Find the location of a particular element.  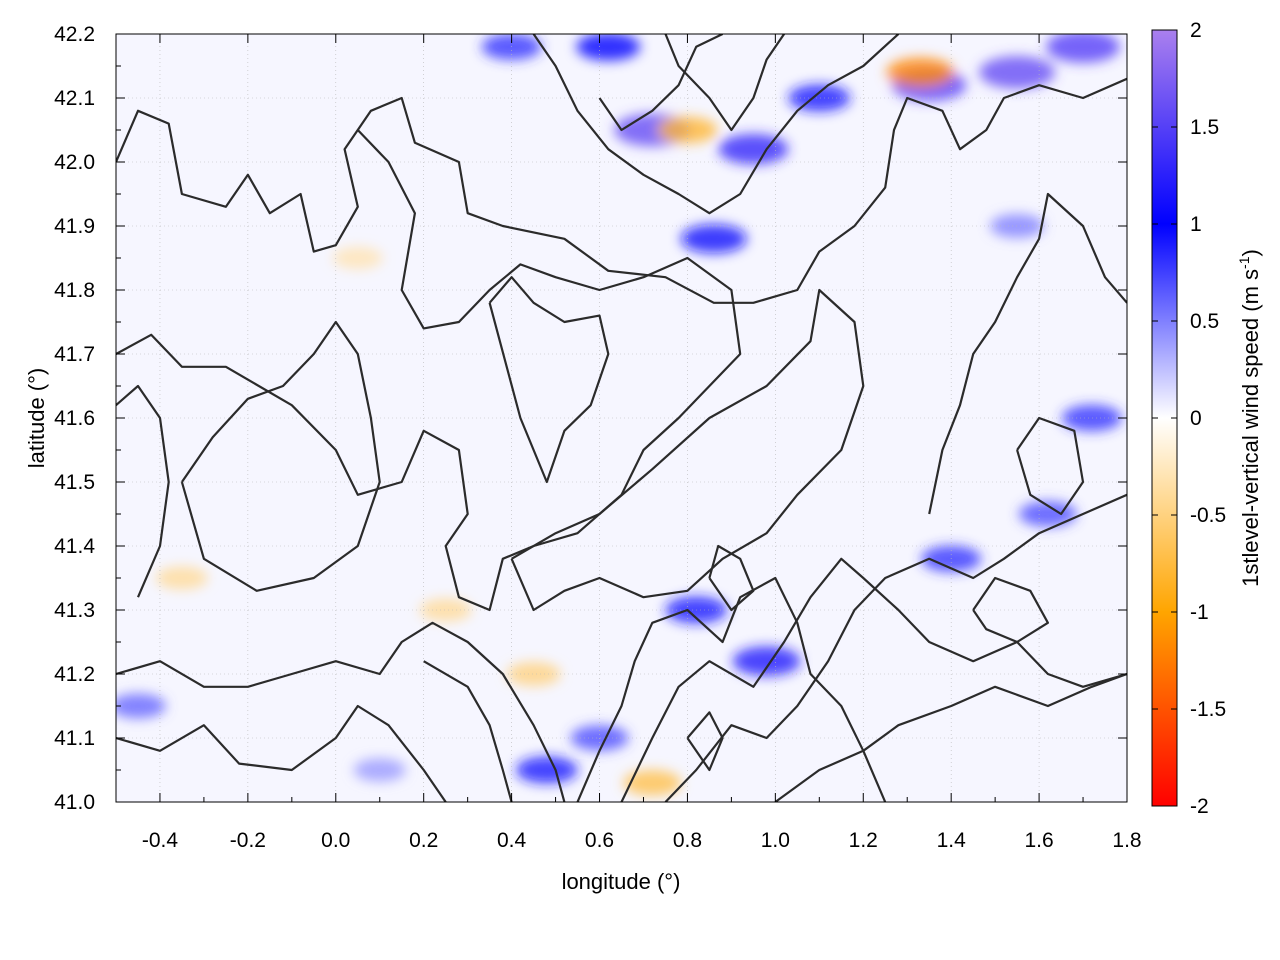

colorbar-tick-label: 1.5 is located at coordinates (1204, 127).